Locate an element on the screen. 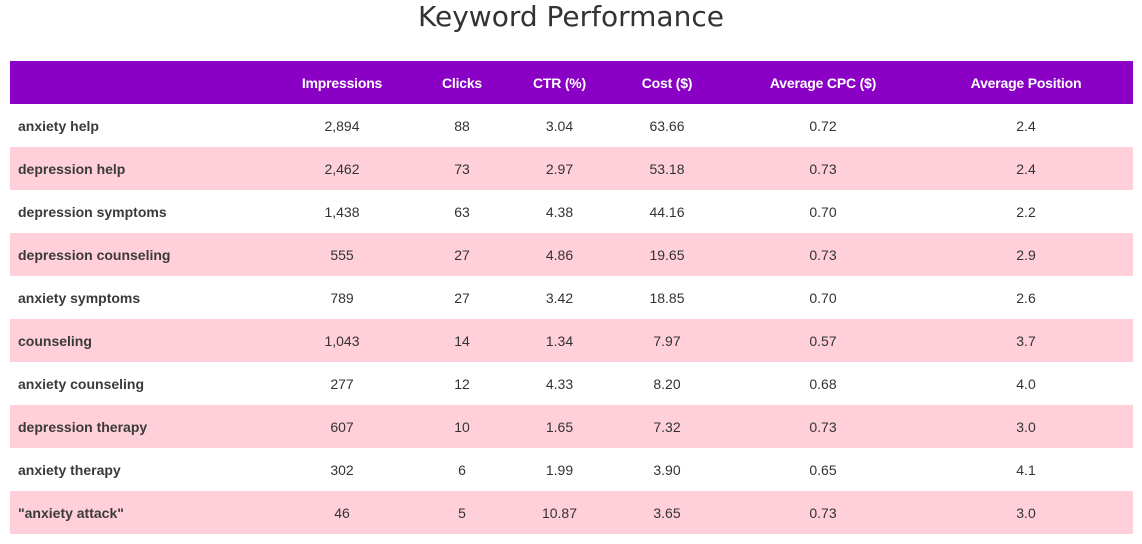  cost-cell: 63.66 is located at coordinates (667, 125).